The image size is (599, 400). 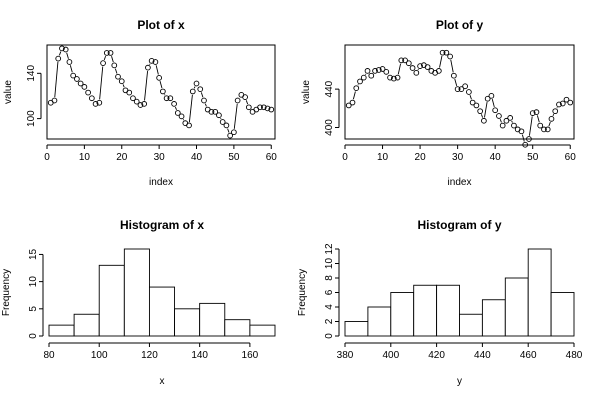 What do you see at coordinates (459, 225) in the screenshot?
I see `chart-title: Histogram of y` at bounding box center [459, 225].